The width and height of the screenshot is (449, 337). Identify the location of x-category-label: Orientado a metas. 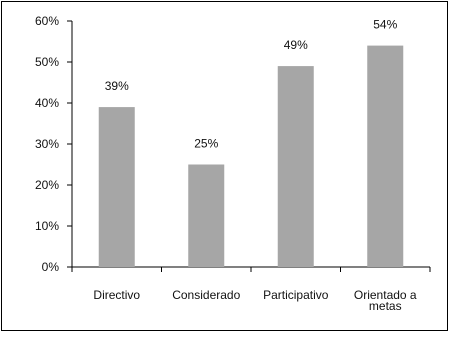
(385, 300).